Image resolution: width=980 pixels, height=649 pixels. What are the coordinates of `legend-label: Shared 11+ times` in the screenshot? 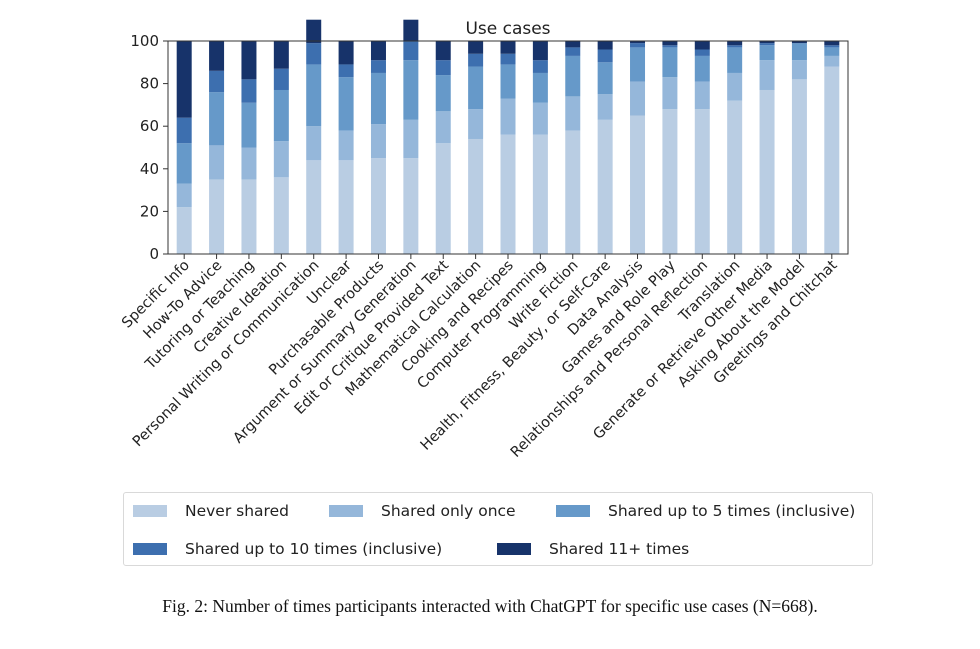 It's located at (619, 549).